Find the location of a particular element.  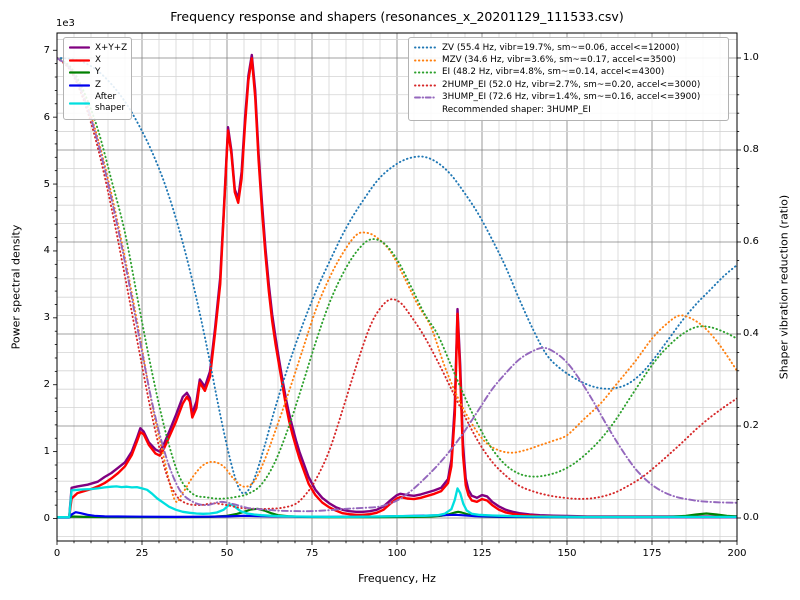

psd-legend: X+Y+Z X Y Z After shaper is located at coordinates (97, 78).